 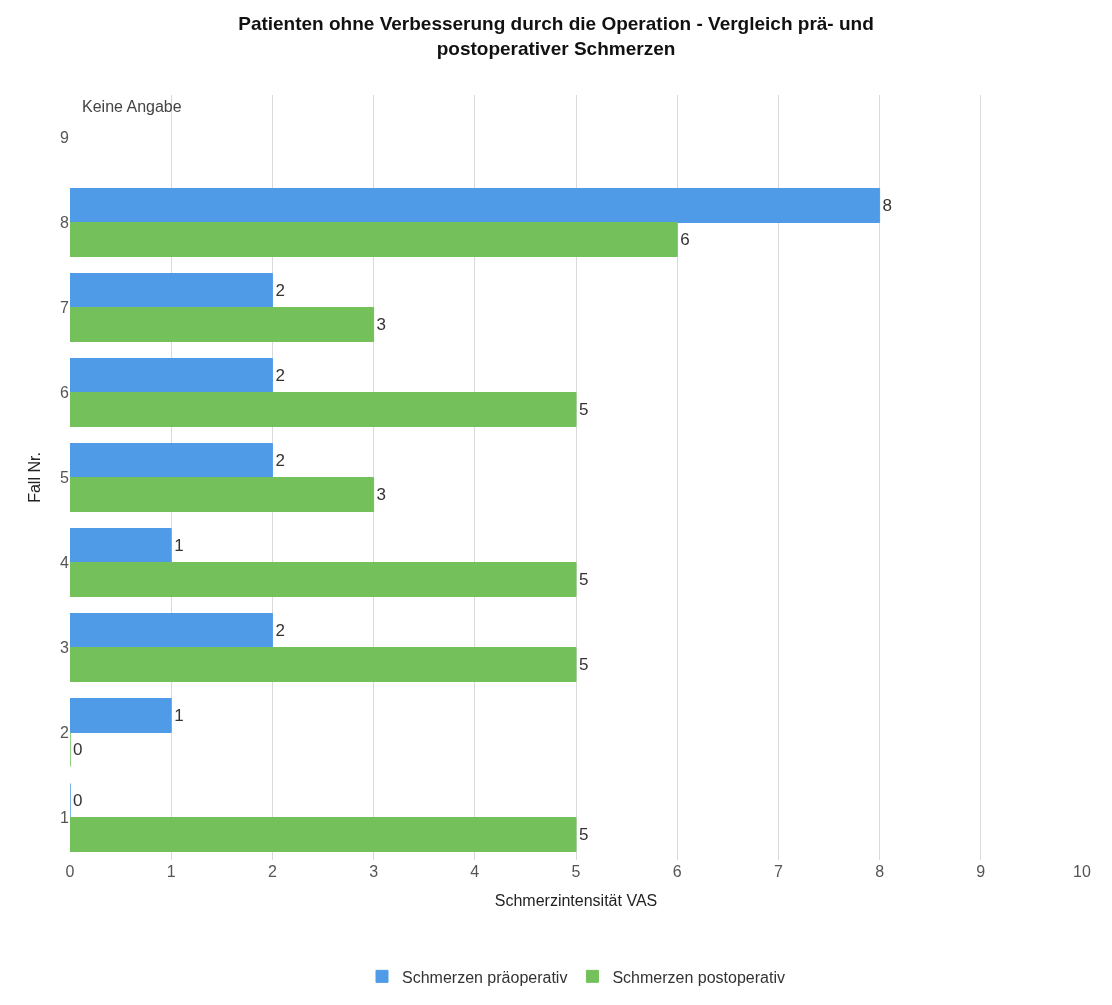 I want to click on x-tick-label: 4, so click(x=475, y=871).